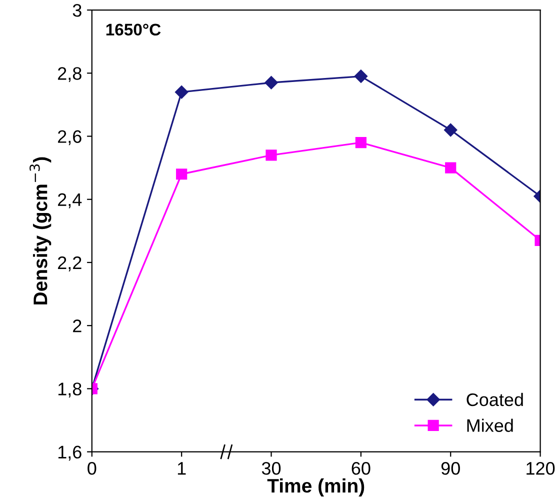  Describe the element at coordinates (450, 468) in the screenshot. I see `x-tick-label: 90` at that location.